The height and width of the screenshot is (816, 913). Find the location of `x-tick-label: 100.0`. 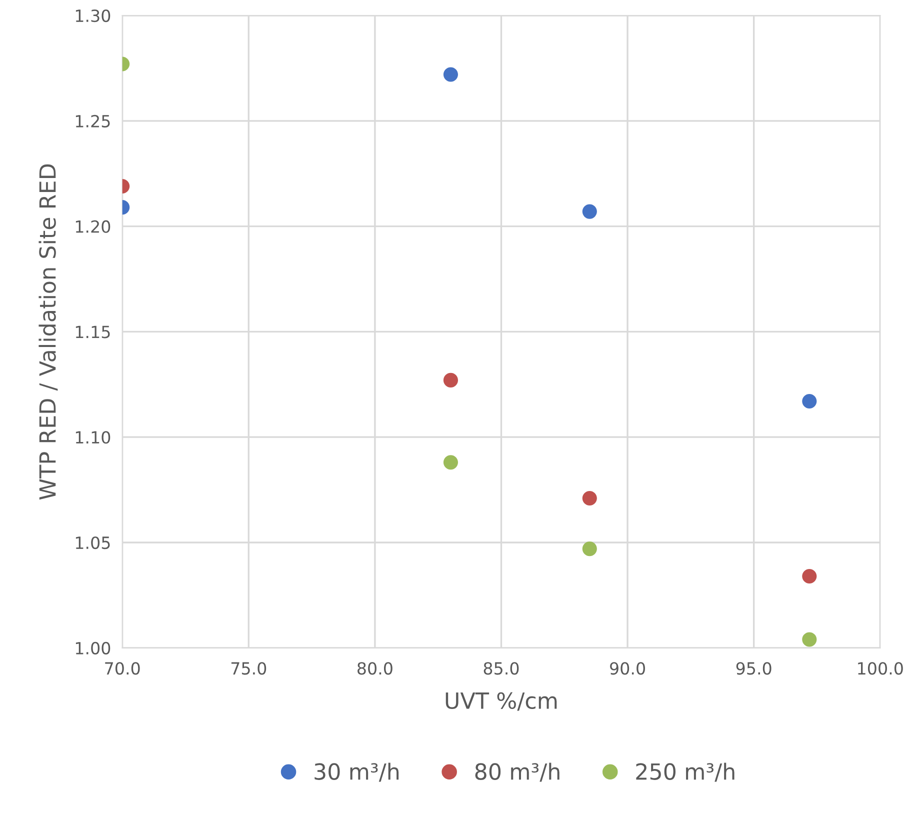

x-tick-label: 100.0 is located at coordinates (880, 668).